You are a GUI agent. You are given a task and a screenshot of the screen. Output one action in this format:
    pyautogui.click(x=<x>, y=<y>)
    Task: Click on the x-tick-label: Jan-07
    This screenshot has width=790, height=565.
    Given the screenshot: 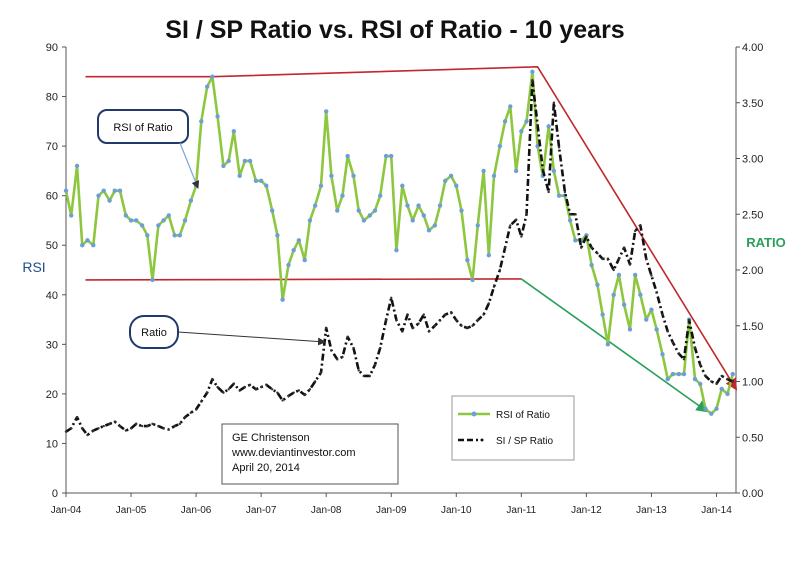 What is the action you would take?
    pyautogui.click(x=261, y=510)
    